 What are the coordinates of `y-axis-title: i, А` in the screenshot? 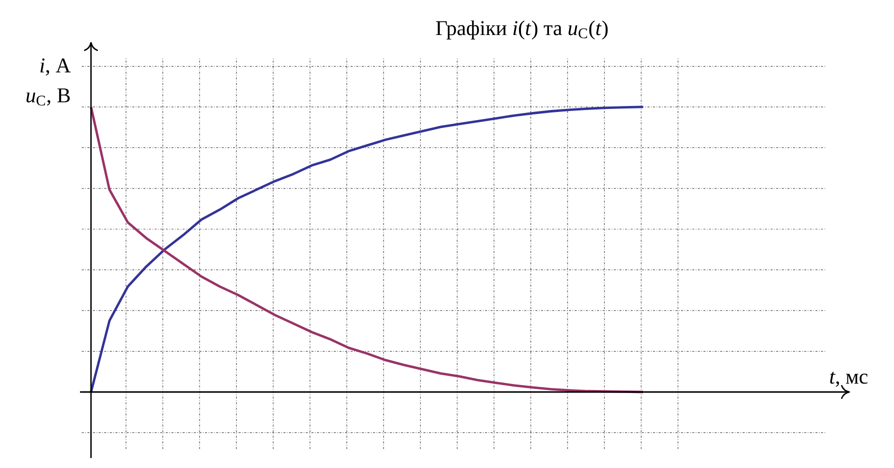 It's located at (55, 67).